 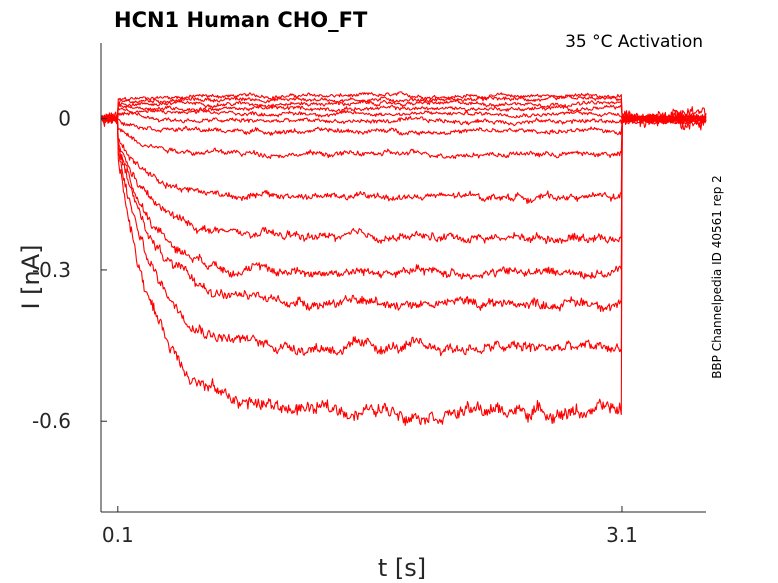 What do you see at coordinates (402, 568) in the screenshot?
I see `x-axis-label: t [s]` at bounding box center [402, 568].